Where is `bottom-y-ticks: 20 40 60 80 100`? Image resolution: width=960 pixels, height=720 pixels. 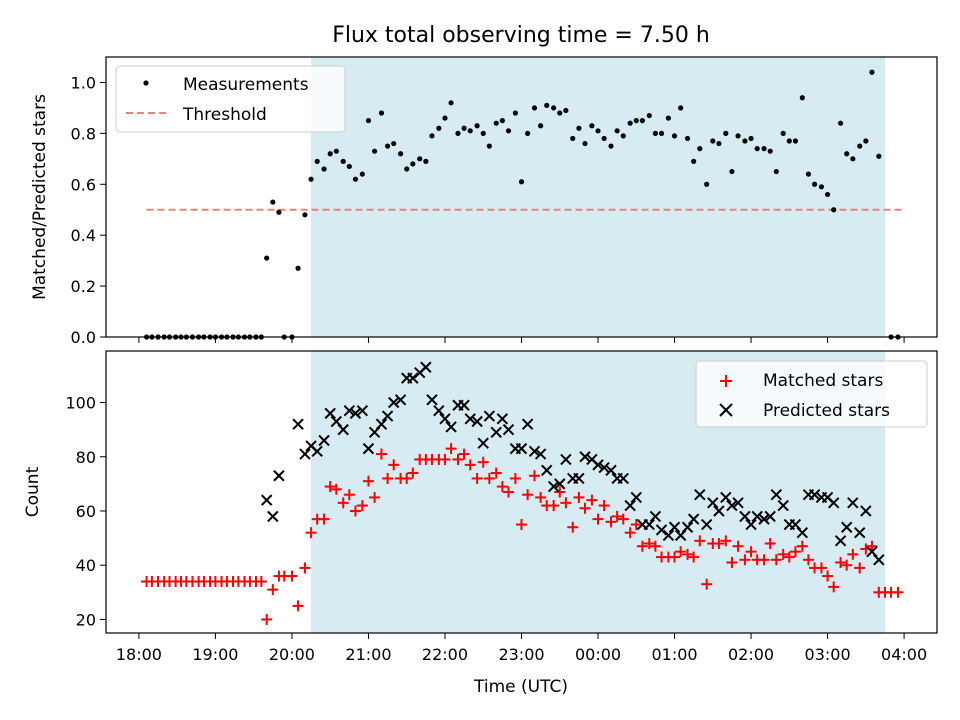
bottom-y-ticks: 20 40 60 80 100 is located at coordinates (85, 511).